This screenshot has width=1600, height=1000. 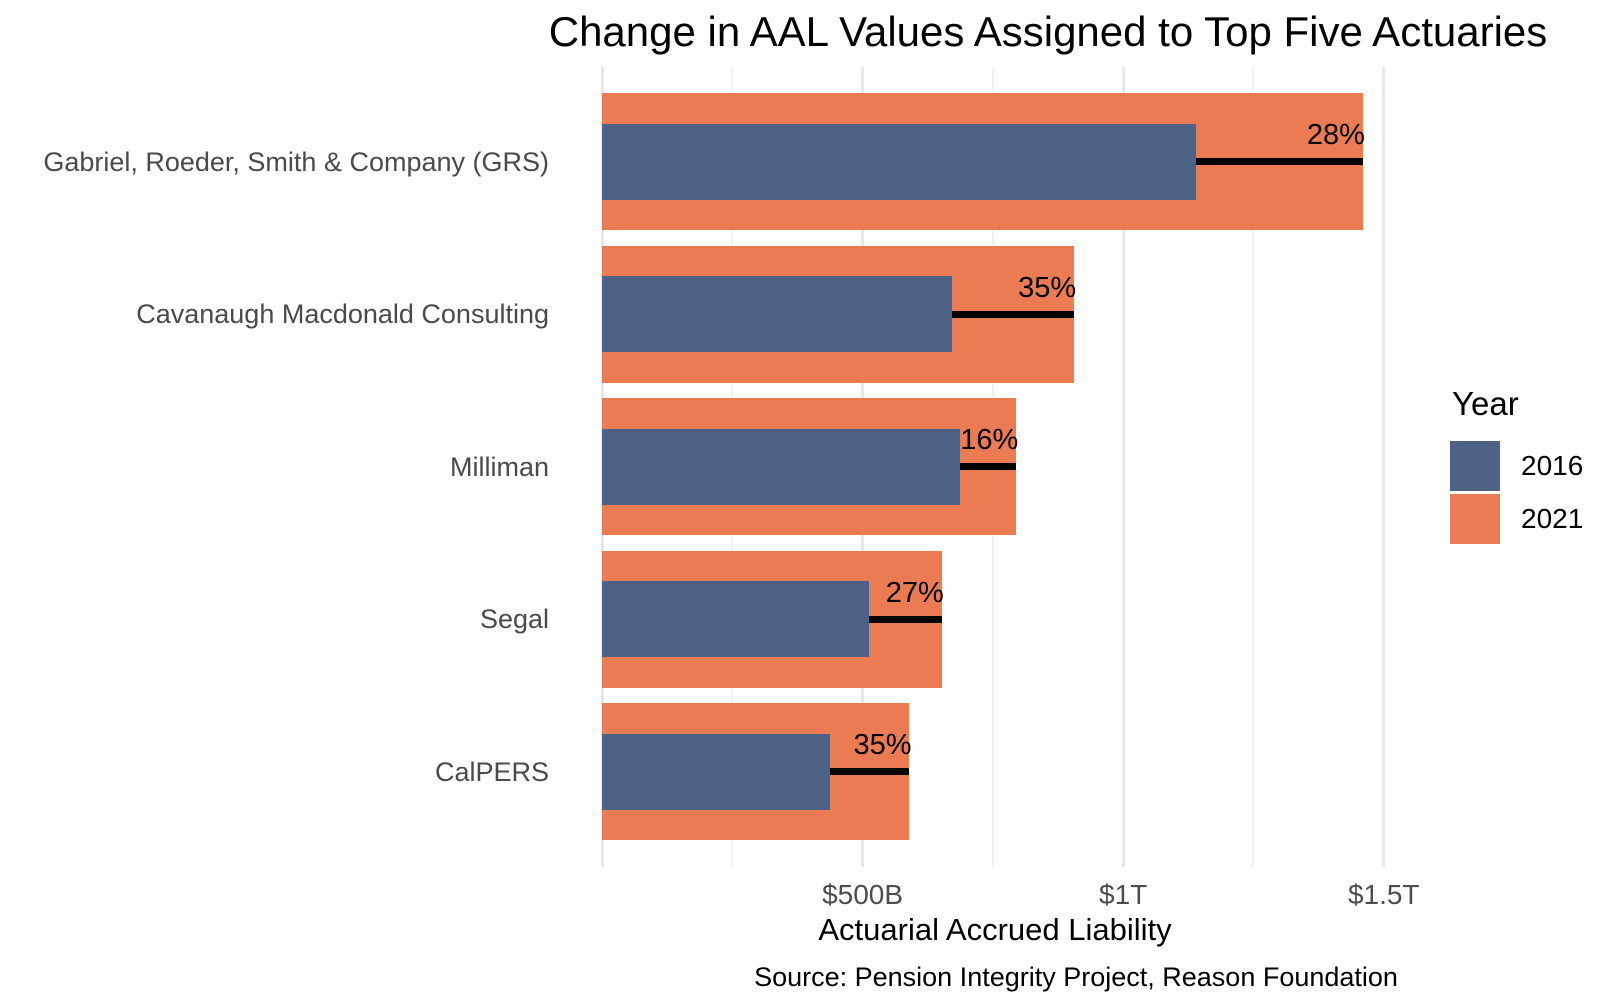 What do you see at coordinates (1253, 467) in the screenshot?
I see `gridline-minor` at bounding box center [1253, 467].